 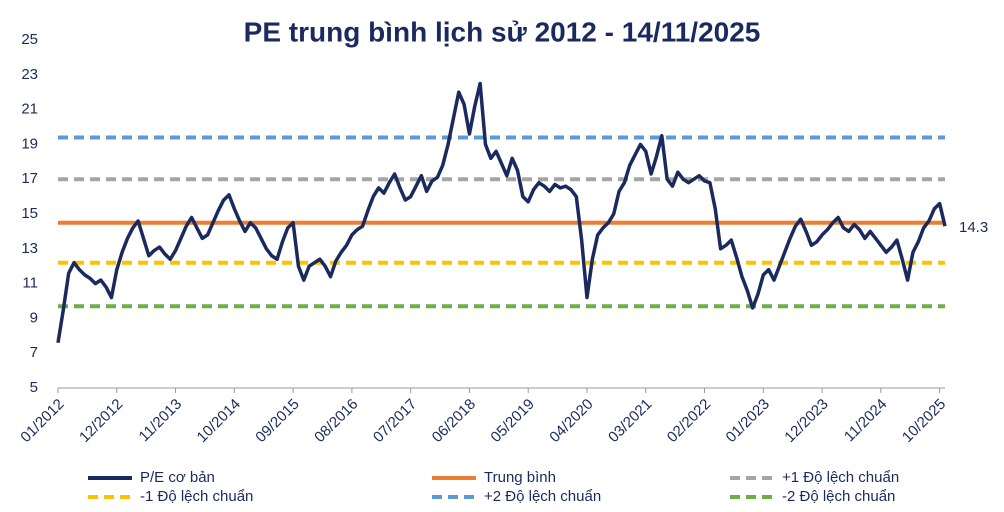 What do you see at coordinates (924, 421) in the screenshot?
I see `x-tick-label: 10/2025` at bounding box center [924, 421].